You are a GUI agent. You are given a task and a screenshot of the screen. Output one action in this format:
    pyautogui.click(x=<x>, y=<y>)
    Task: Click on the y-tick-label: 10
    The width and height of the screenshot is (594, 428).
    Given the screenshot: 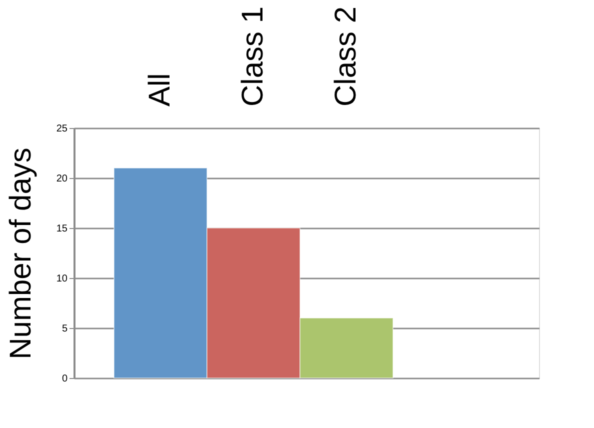 What is the action you would take?
    pyautogui.click(x=62, y=279)
    